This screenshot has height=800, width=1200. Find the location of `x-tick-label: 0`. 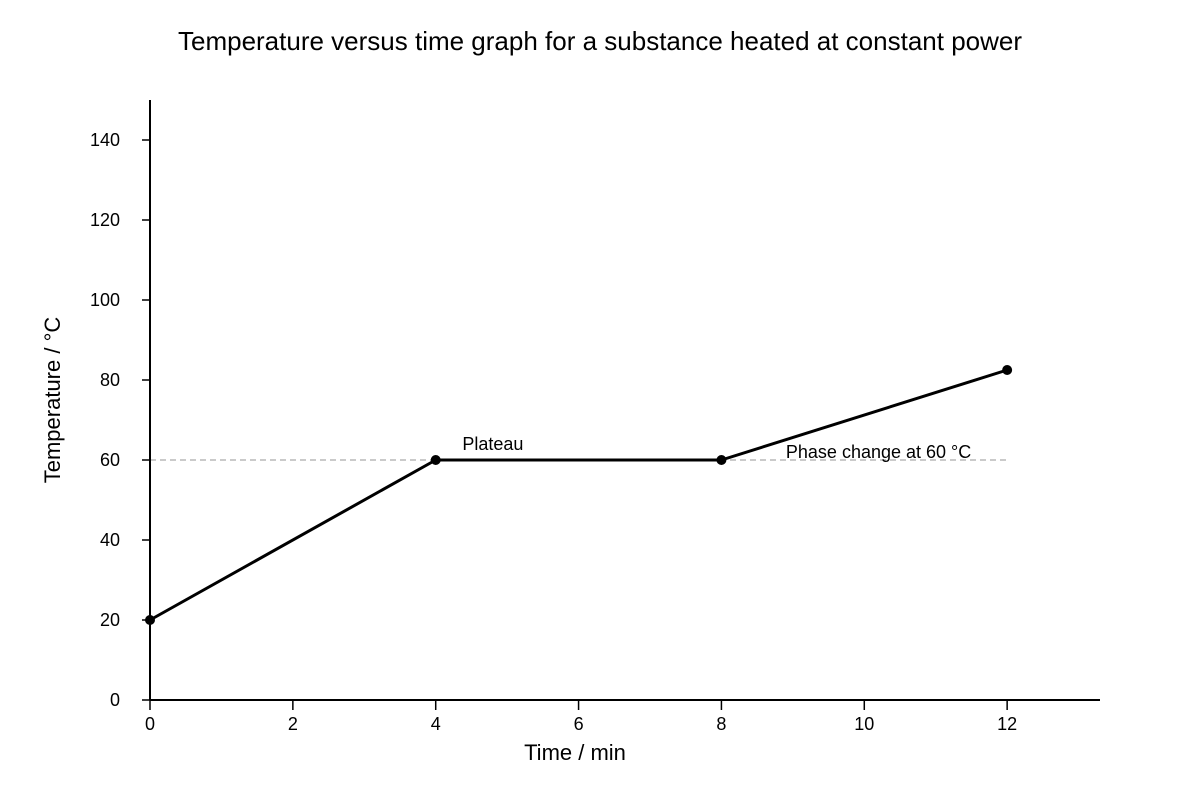

x-tick-label: 0 is located at coordinates (150, 724).